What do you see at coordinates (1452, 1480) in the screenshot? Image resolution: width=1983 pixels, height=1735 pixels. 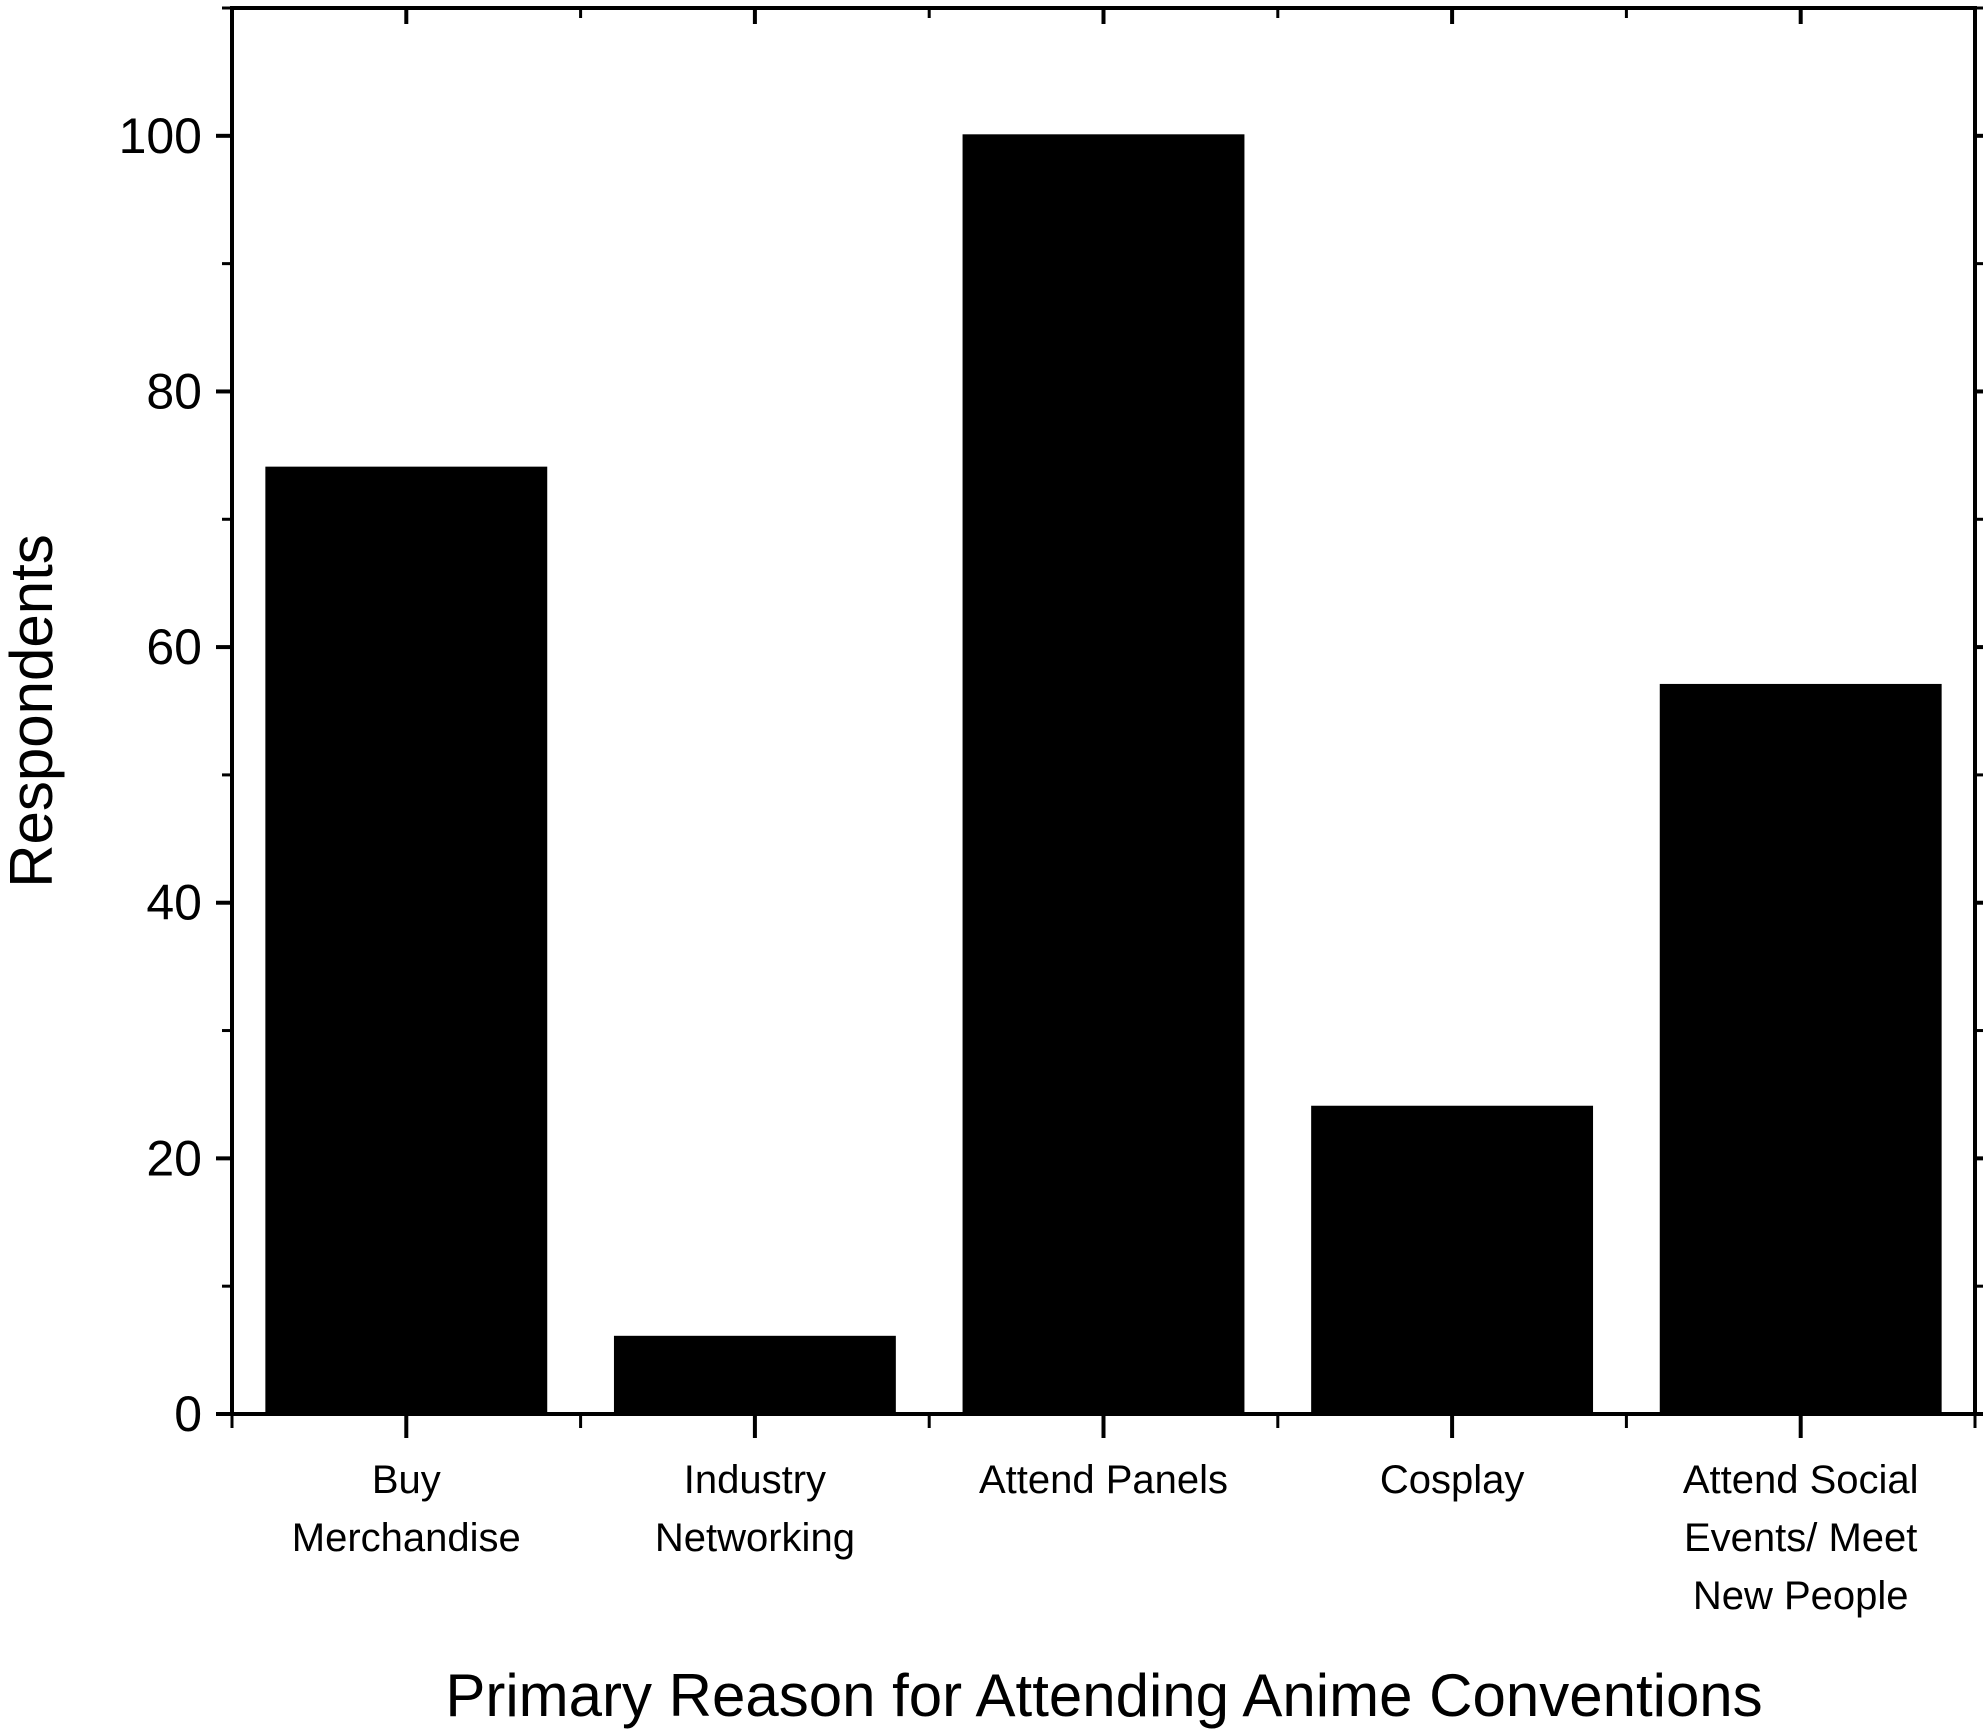 I see `x-tick-label: Cosplay` at bounding box center [1452, 1480].